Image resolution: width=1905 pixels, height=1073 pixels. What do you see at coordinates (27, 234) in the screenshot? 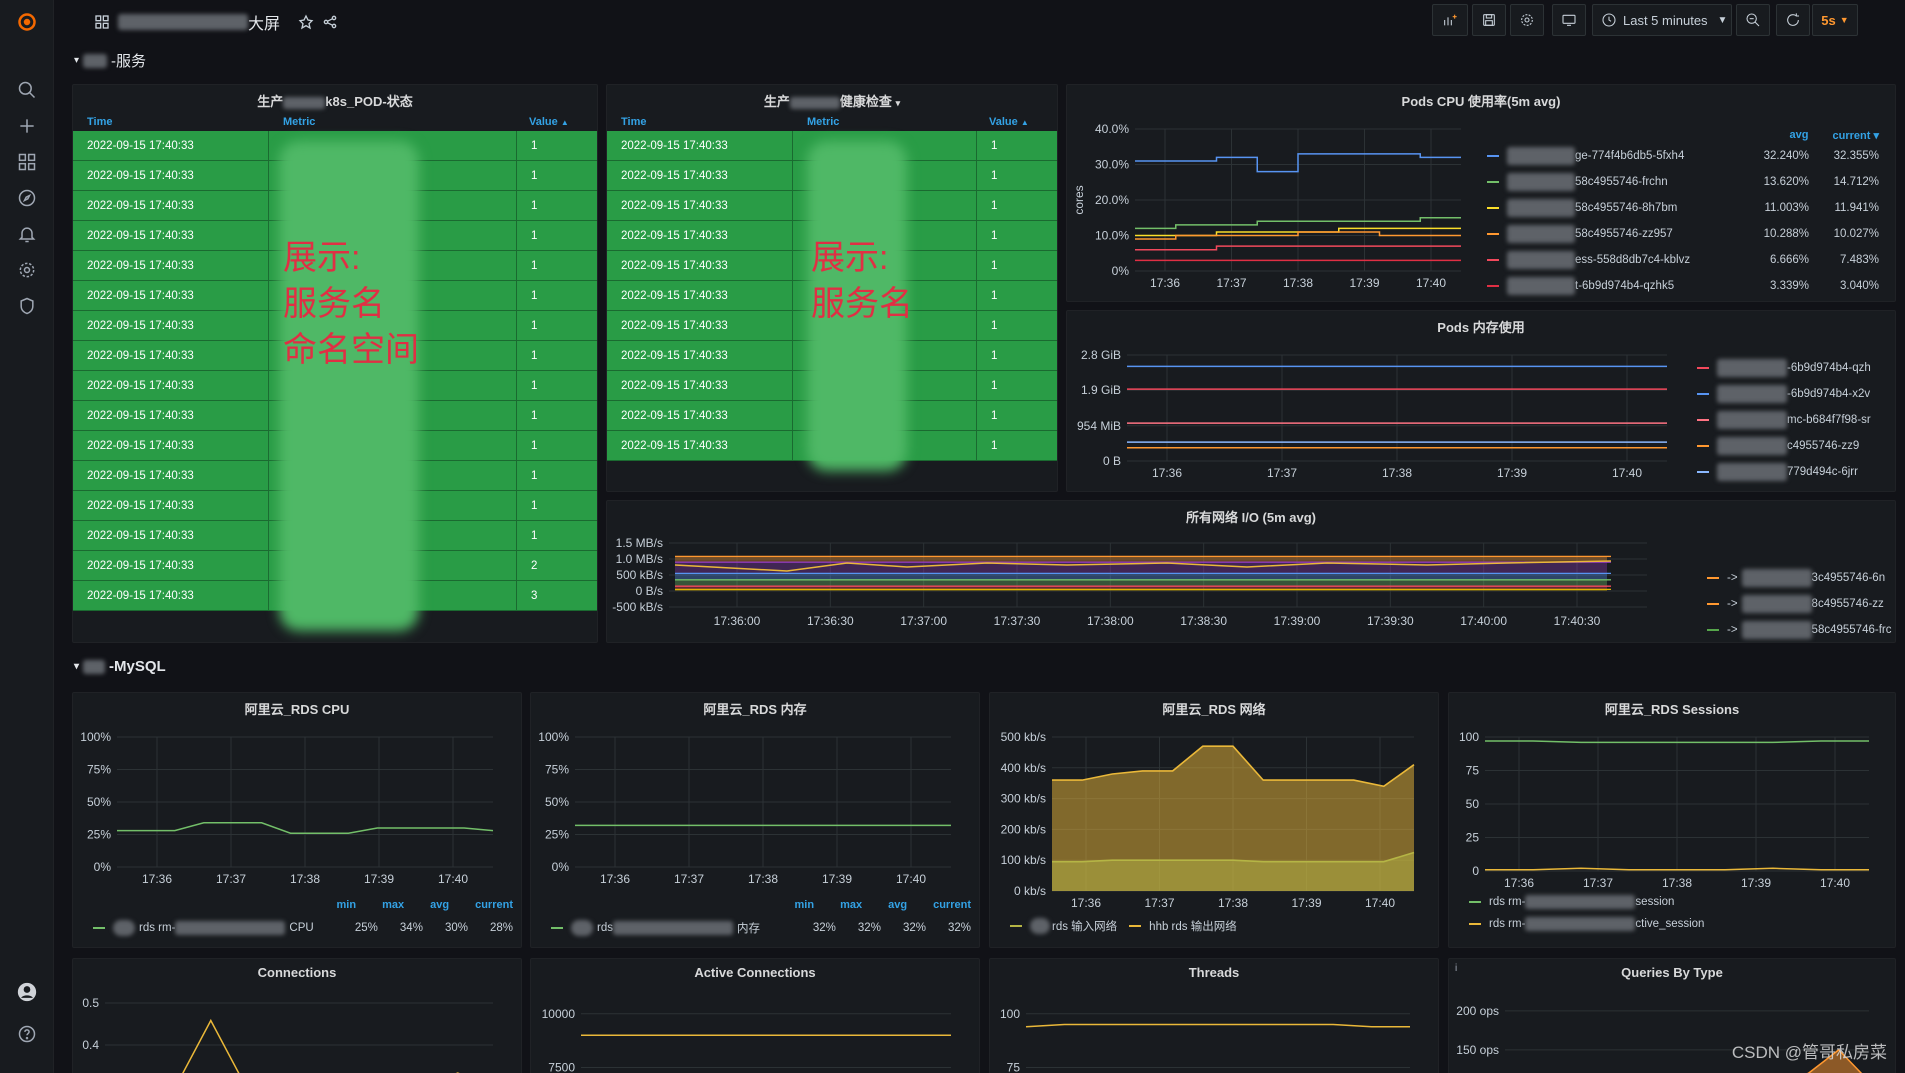
I see `alert-bell-icon` at bounding box center [27, 234].